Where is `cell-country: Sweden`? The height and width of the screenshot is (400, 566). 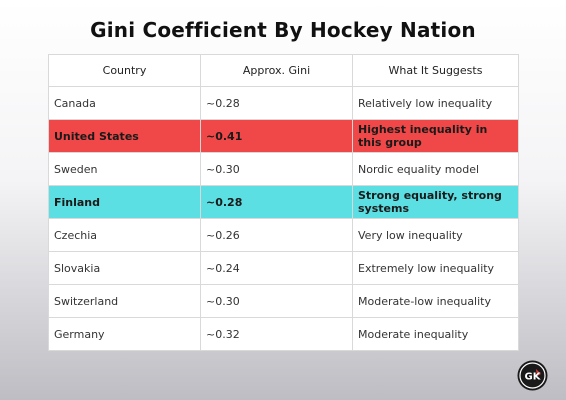
cell-country: Sweden is located at coordinates (124, 169).